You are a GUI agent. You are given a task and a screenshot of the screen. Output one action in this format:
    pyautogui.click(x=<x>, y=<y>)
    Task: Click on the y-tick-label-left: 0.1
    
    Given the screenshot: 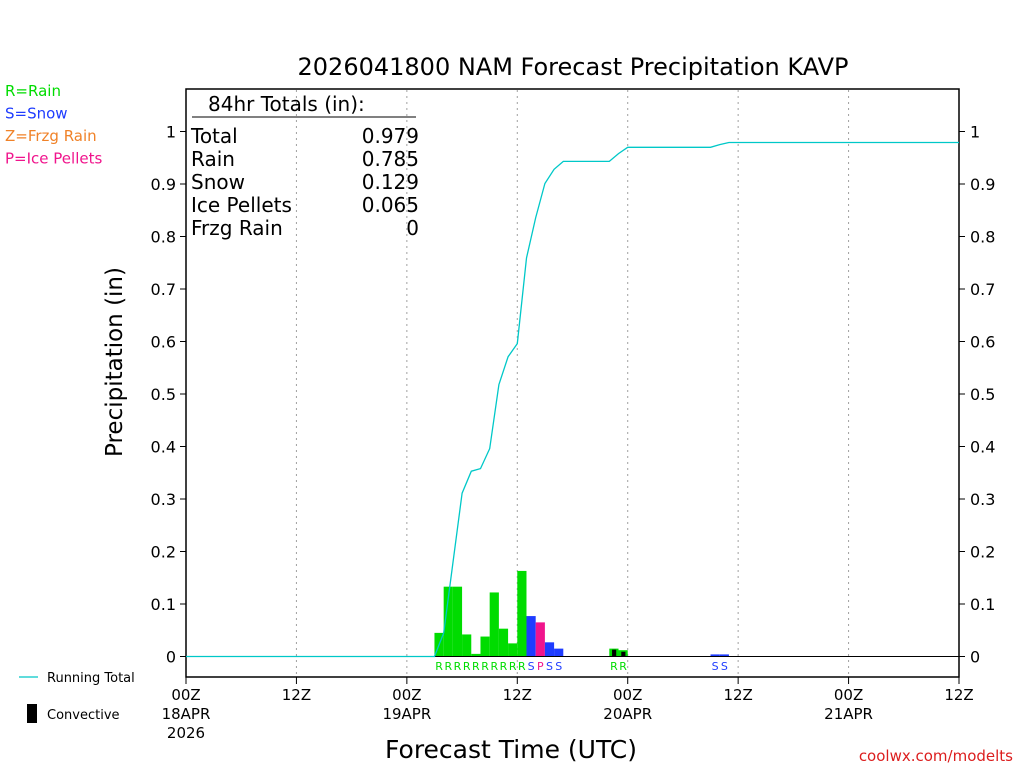 What is the action you would take?
    pyautogui.click(x=163, y=604)
    